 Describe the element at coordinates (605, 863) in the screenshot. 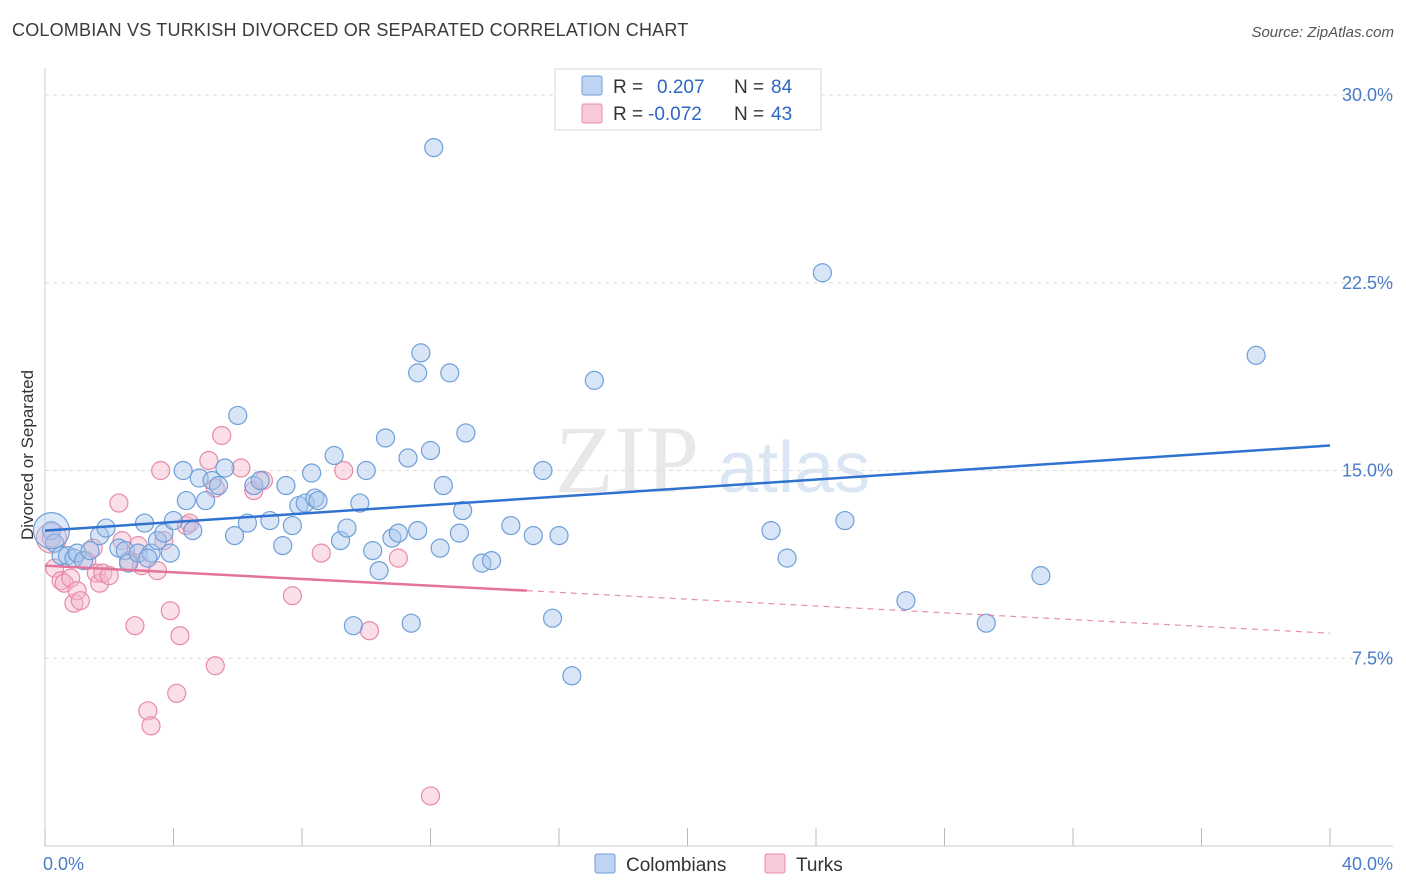

I see `bottom-legend-swatch-colombians` at that location.